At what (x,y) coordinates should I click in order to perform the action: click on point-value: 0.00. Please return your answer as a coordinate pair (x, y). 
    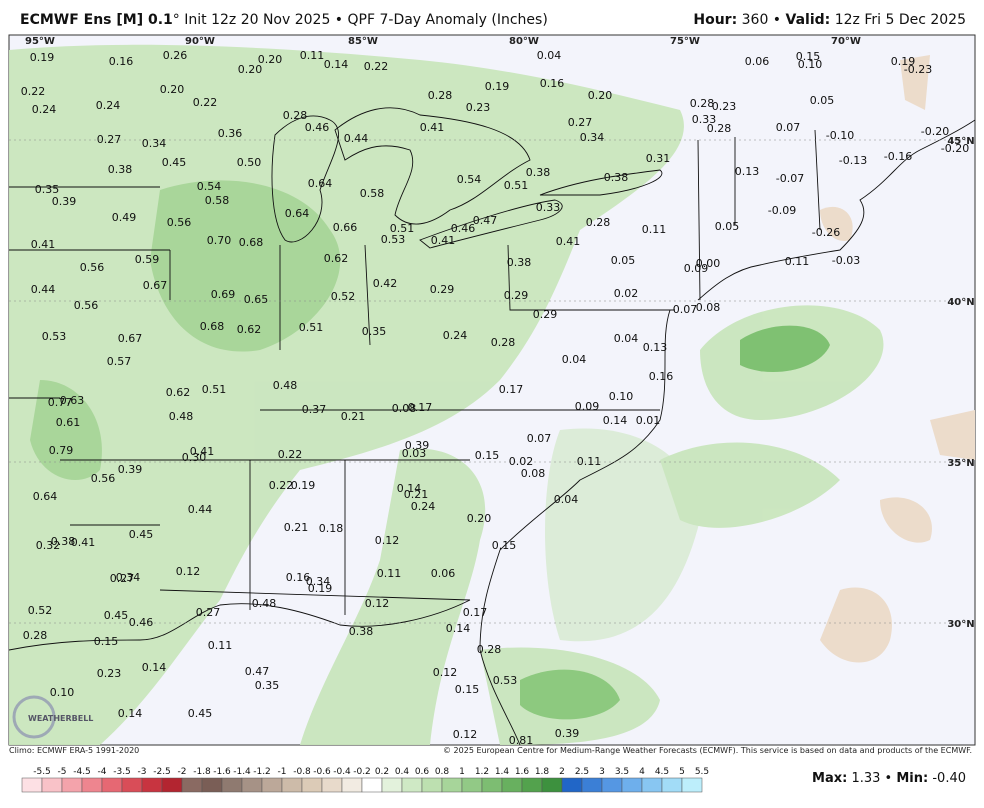
    Looking at the image, I should click on (708, 263).